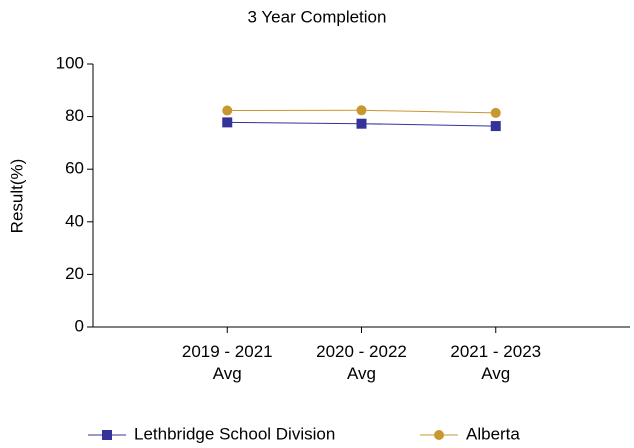 The width and height of the screenshot is (634, 448). I want to click on x-tick-label: 2021 - 2023 Avg, so click(496, 362).